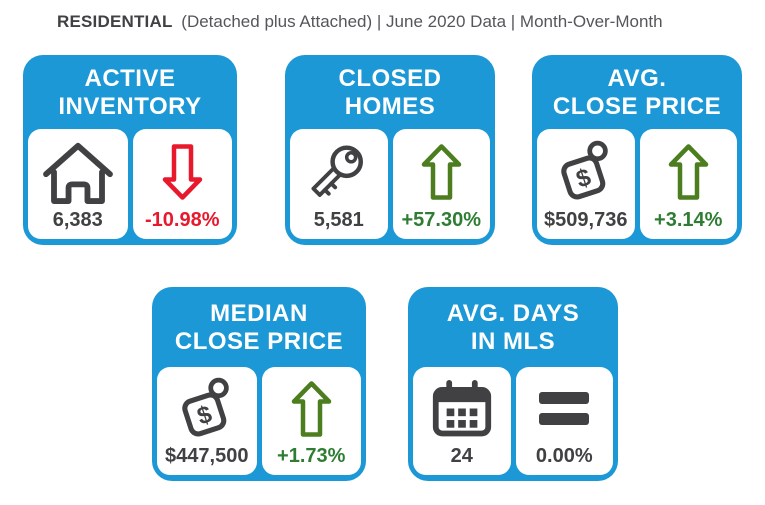  I want to click on metric-change: 0.00%, so click(564, 456).